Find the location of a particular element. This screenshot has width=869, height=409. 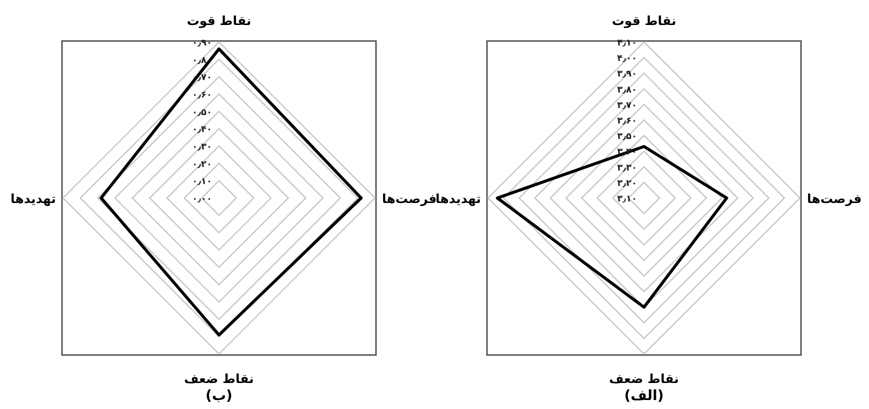

y-tick-label: ۰٫۴۰ is located at coordinates (202, 130).